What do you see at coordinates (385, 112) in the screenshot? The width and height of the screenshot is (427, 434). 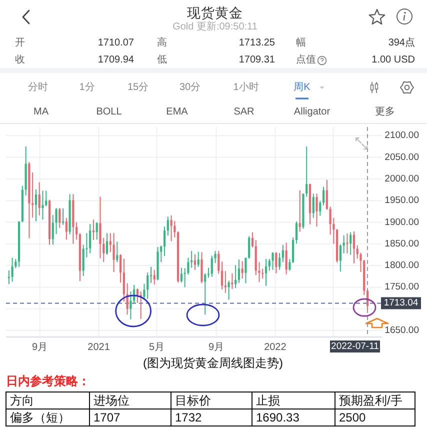 I see `text: 更多` at bounding box center [385, 112].